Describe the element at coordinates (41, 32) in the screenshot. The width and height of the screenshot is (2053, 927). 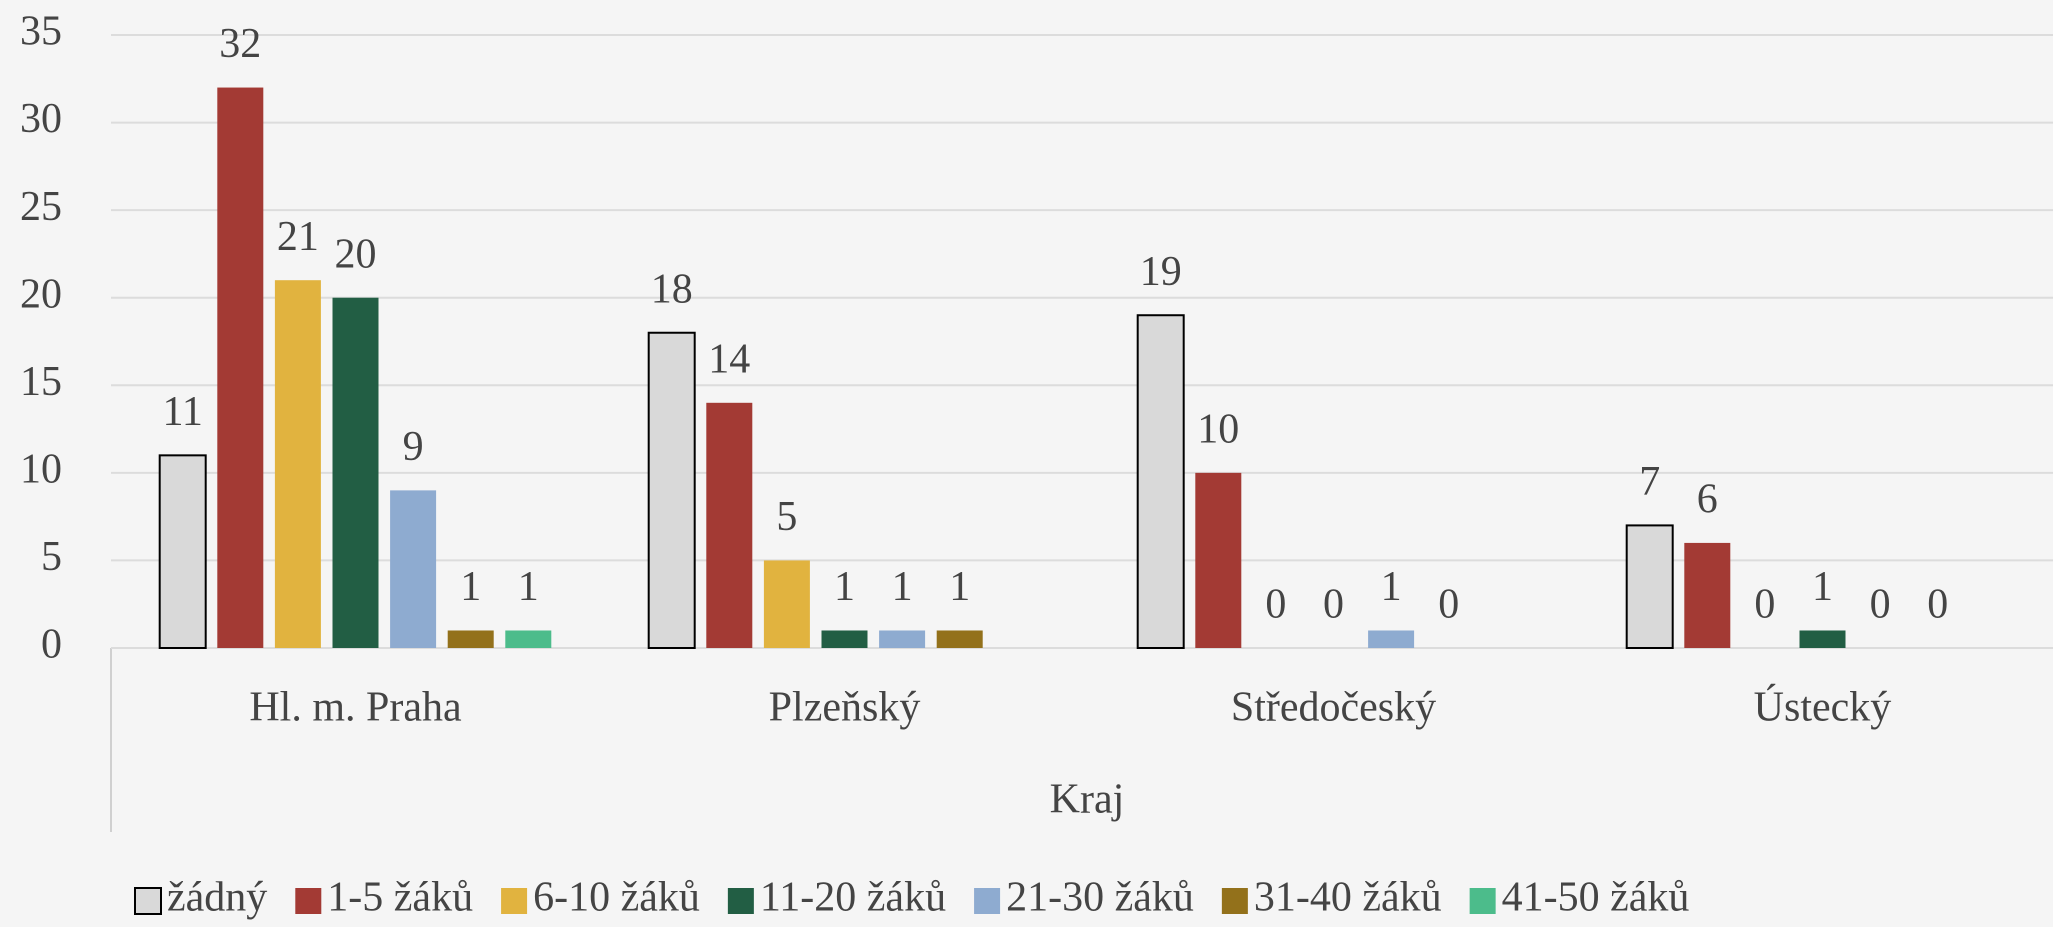
I see `y-tick-label: 35` at that location.